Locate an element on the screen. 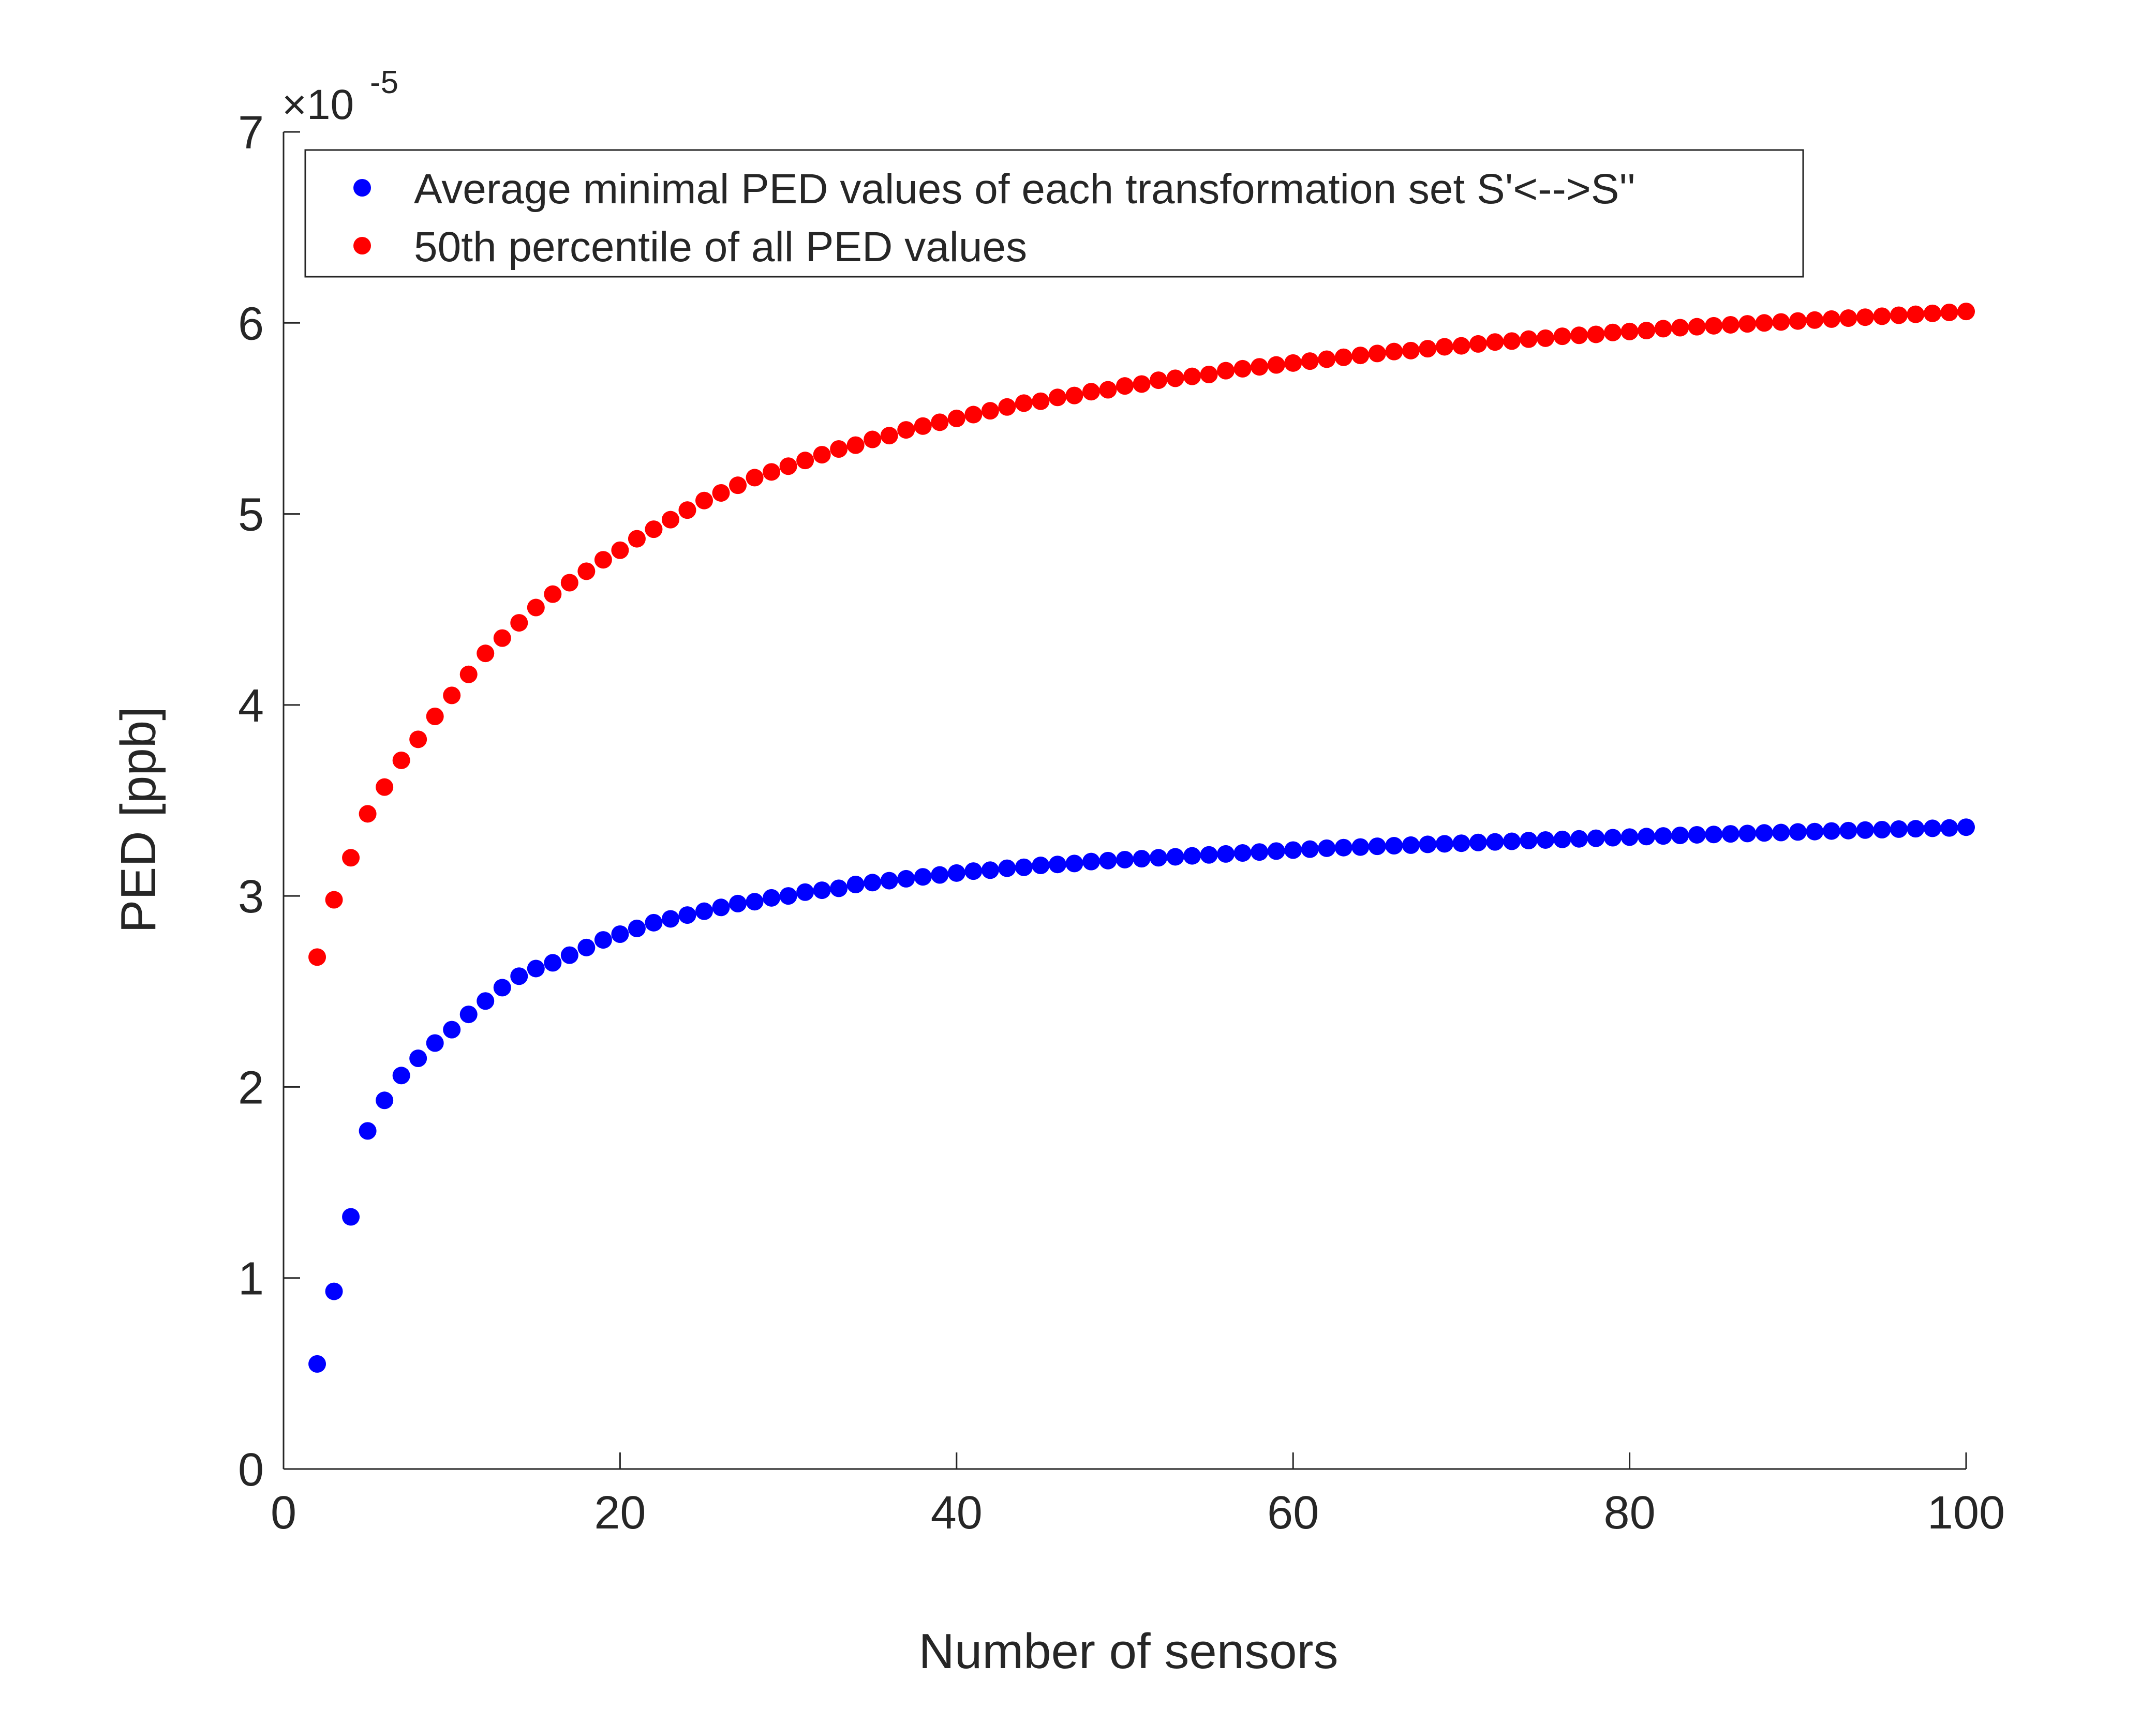  y-tick-label: 2 is located at coordinates (251, 1088).